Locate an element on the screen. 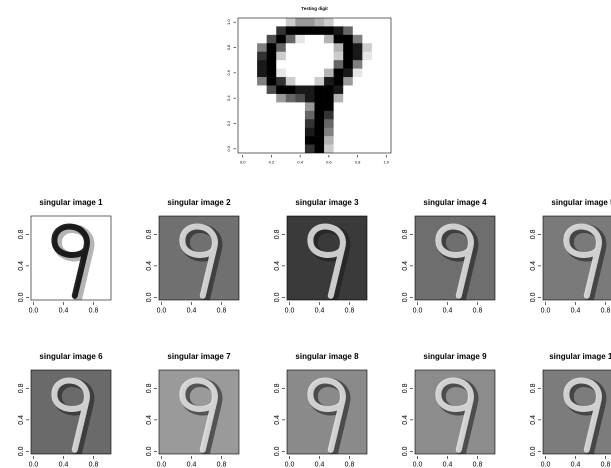 The image size is (611, 468). panel-title: singular image 8 is located at coordinates (327, 356).